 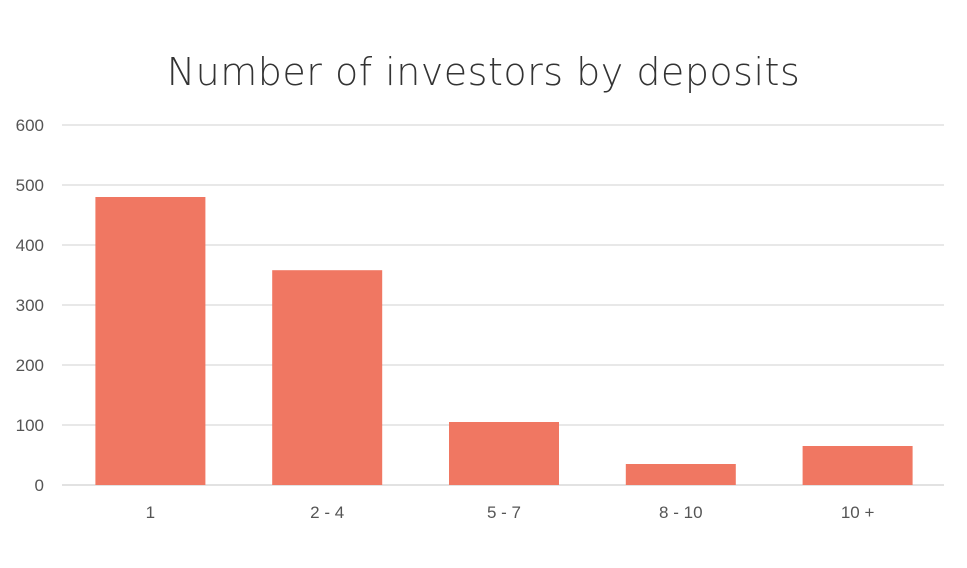 I want to click on y-tick-label: 0, so click(x=39, y=485).